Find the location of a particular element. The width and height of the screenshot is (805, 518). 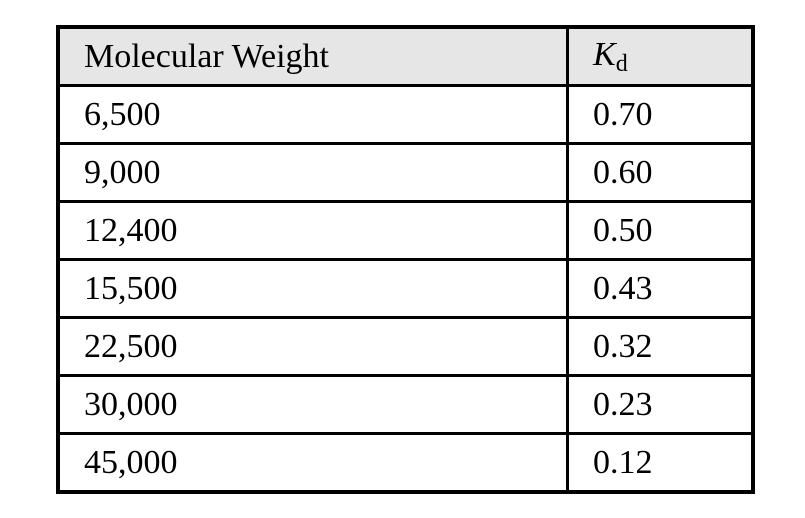

mw-cell: 45,000 is located at coordinates (312, 463).